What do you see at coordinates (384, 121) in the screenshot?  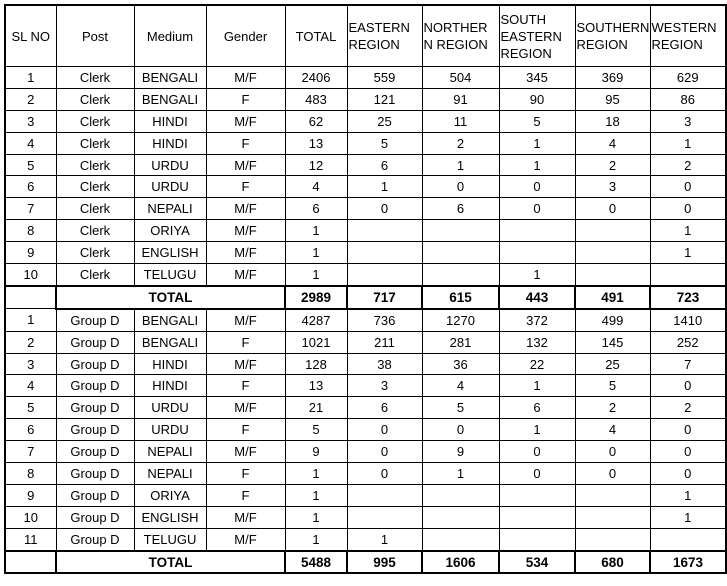 I see `cell-eastern: 25` at bounding box center [384, 121].